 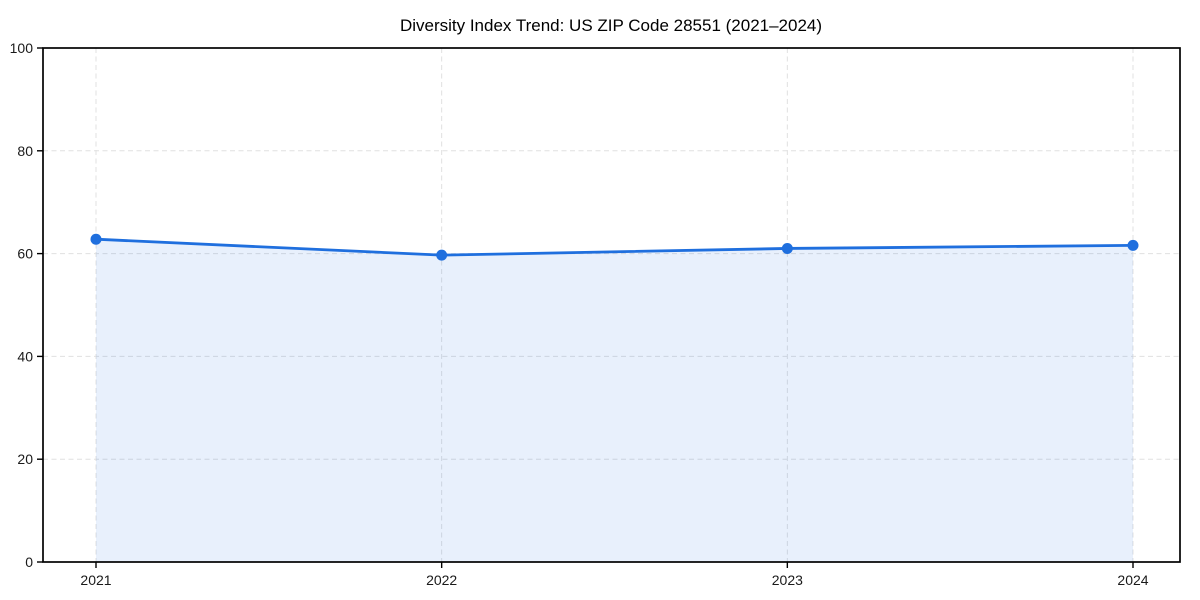 What do you see at coordinates (1132, 580) in the screenshot?
I see `x-axis-tick-label: 2024` at bounding box center [1132, 580].